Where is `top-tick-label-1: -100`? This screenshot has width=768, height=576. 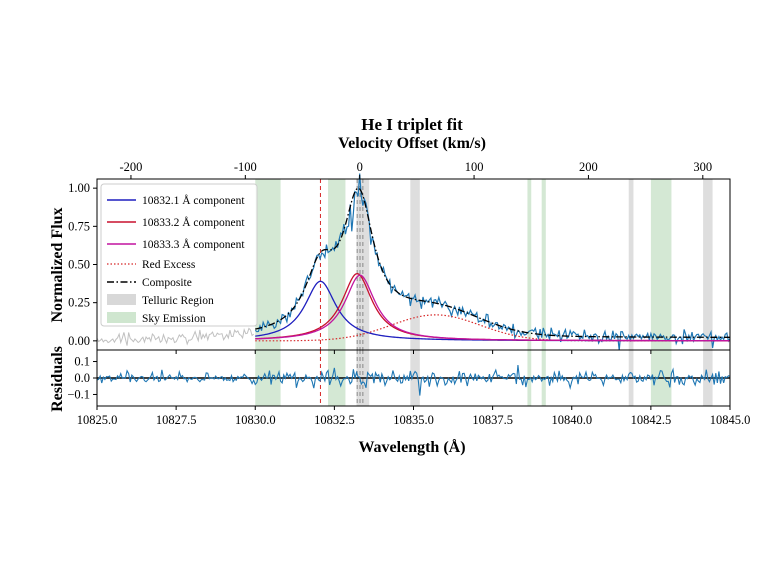
top-tick-label-1: -100 is located at coordinates (245, 167).